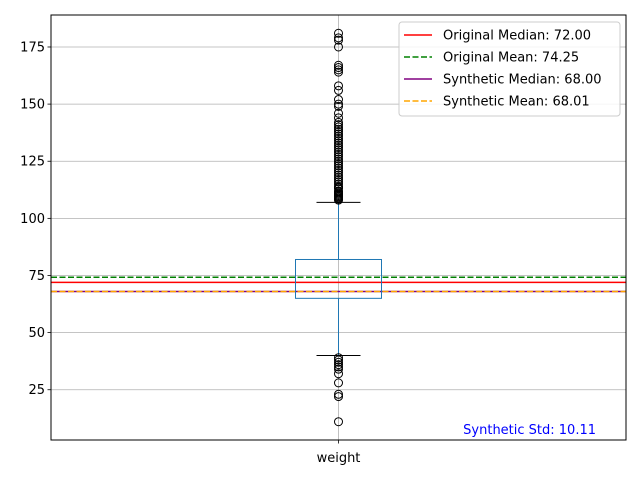 The image size is (640, 480). I want to click on y-tick-label: 100, so click(32, 219).